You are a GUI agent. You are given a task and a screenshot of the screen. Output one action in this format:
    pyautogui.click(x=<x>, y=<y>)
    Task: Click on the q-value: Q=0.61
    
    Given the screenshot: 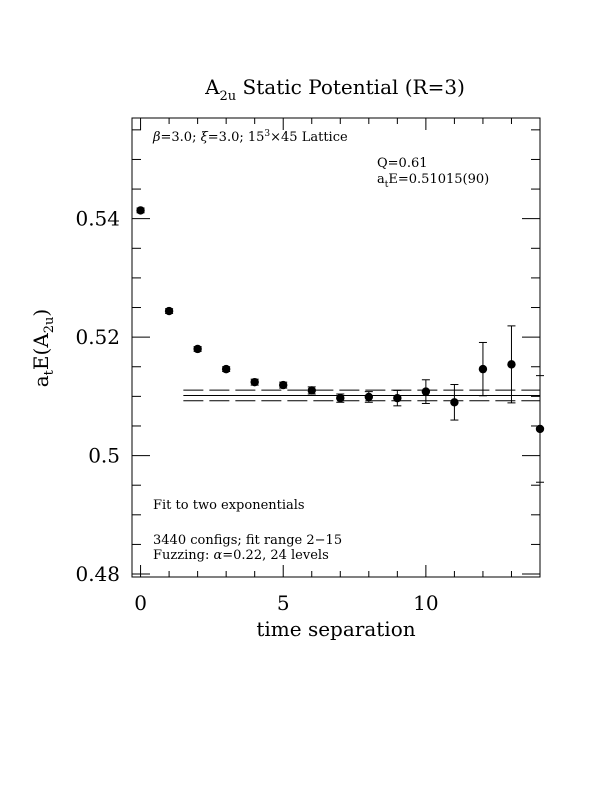 What is the action you would take?
    pyautogui.click(x=402, y=163)
    